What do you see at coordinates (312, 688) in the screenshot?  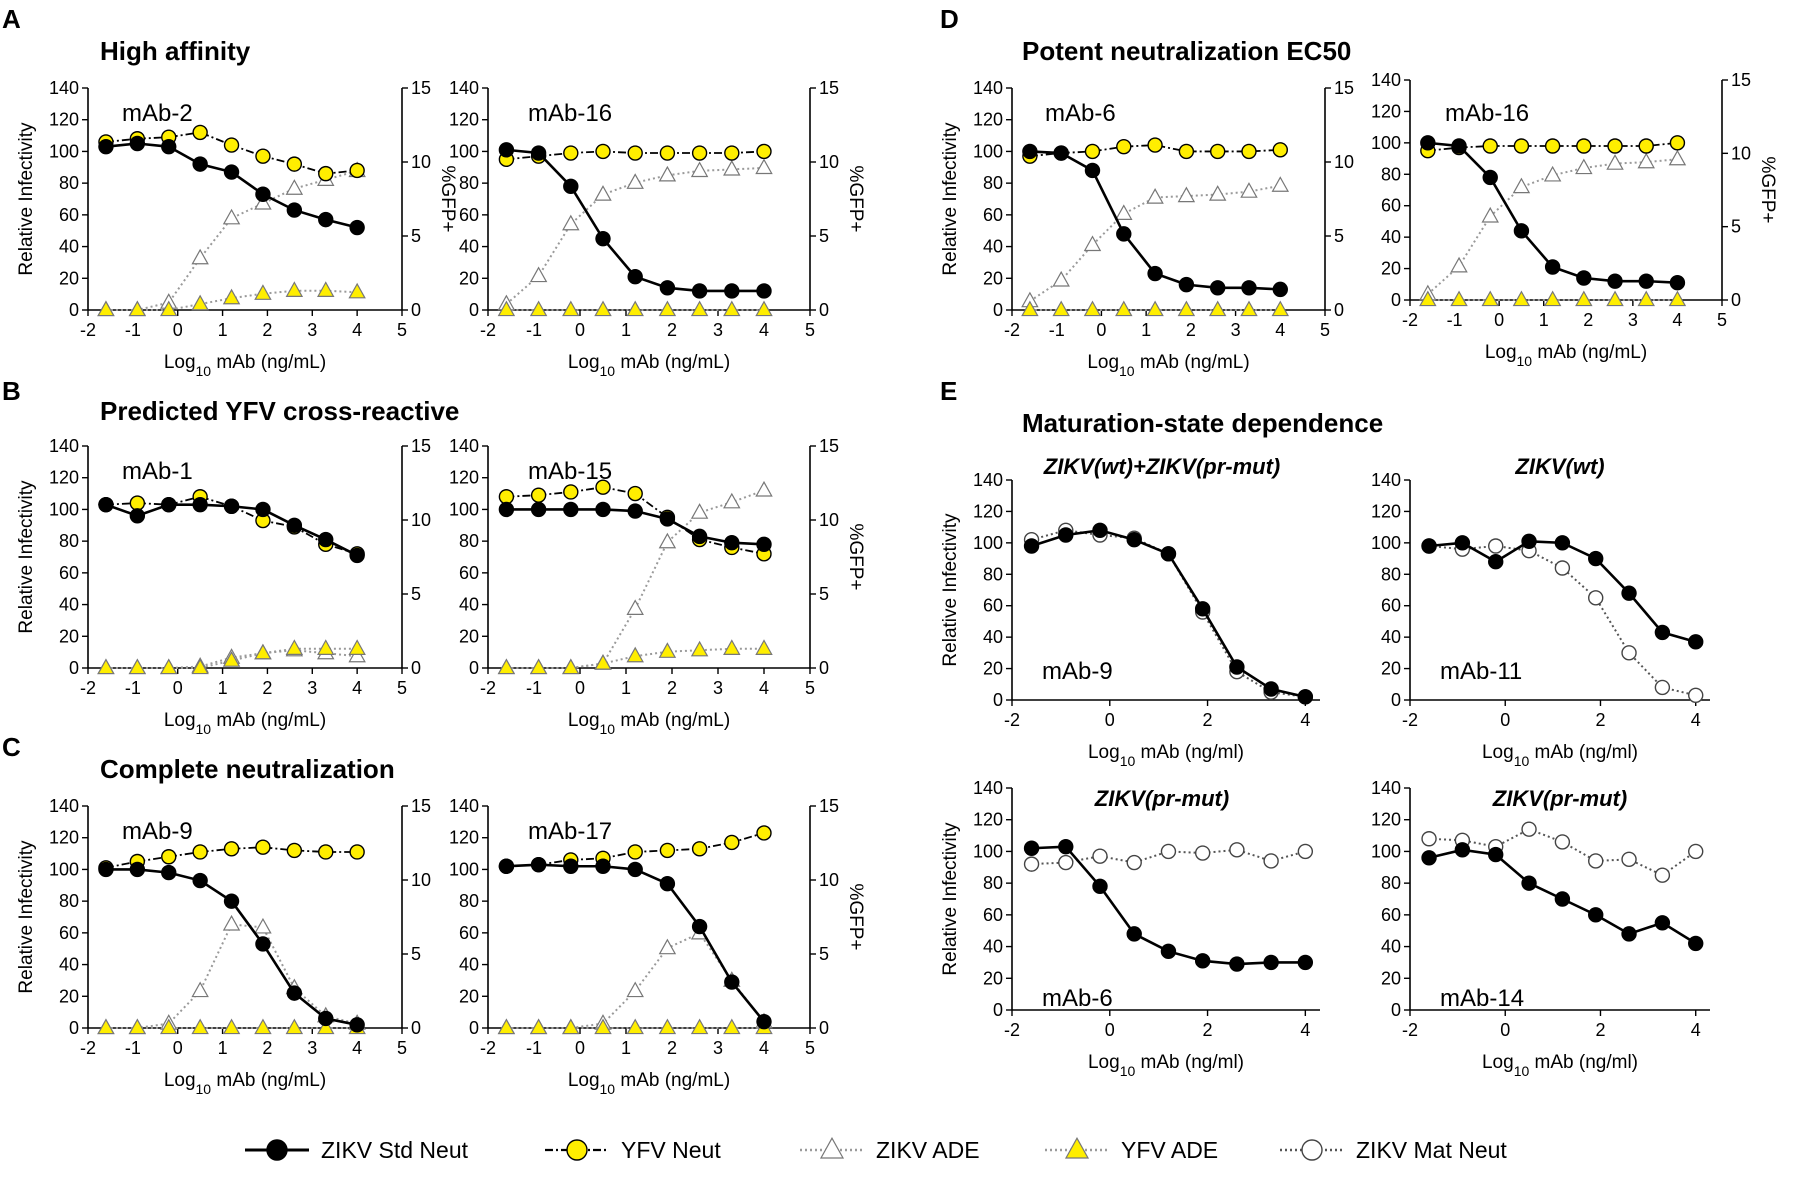 I see `x-tick-label: 3` at bounding box center [312, 688].